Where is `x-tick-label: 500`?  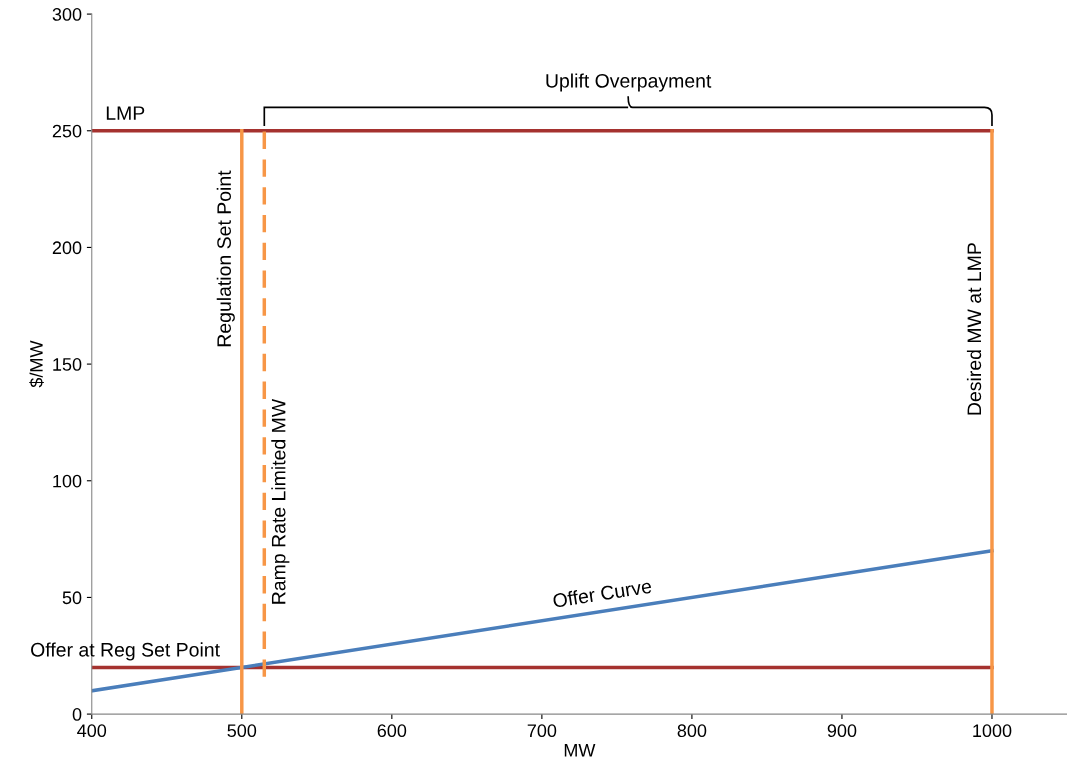 x-tick-label: 500 is located at coordinates (242, 731).